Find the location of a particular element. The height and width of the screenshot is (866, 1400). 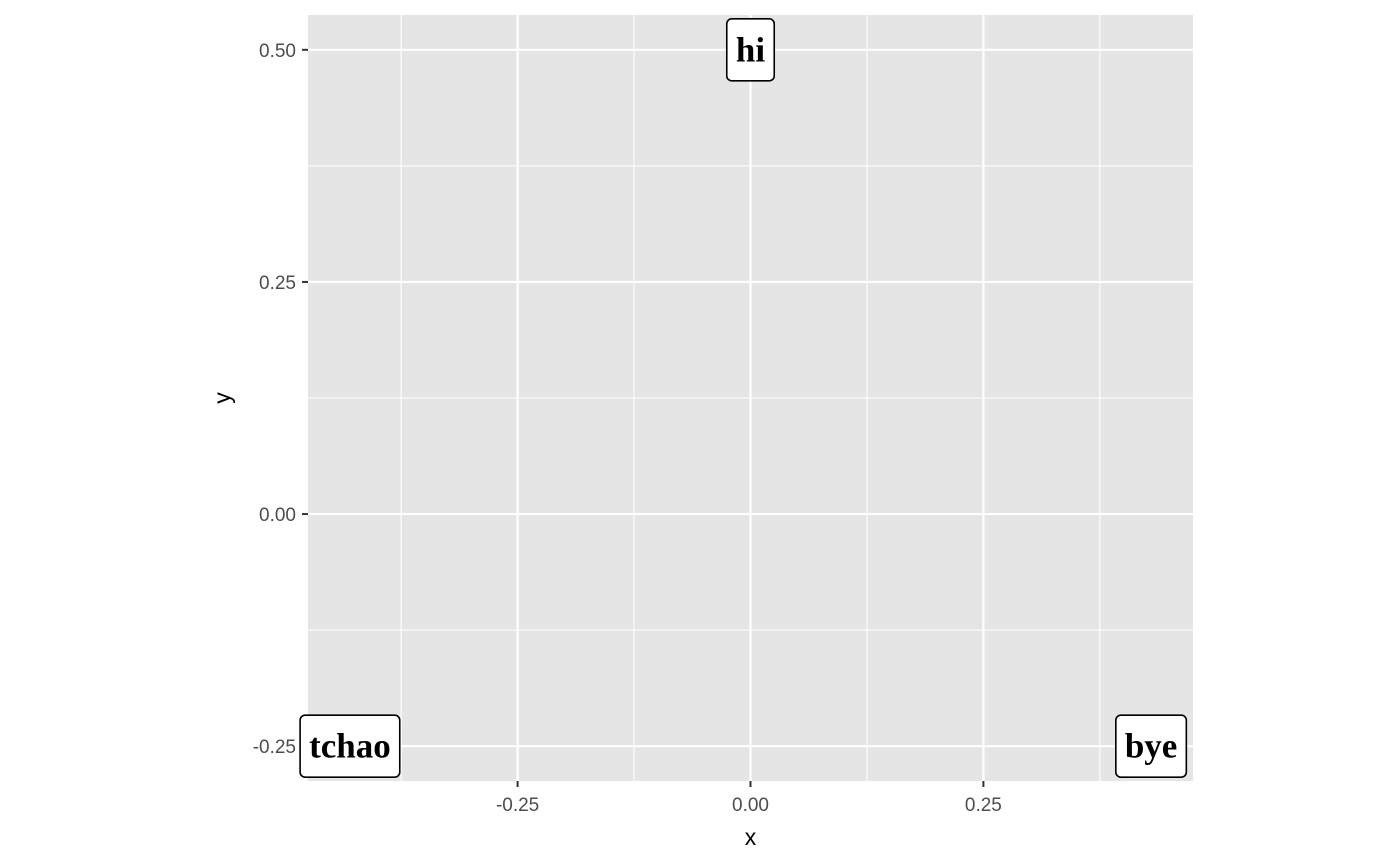

point-label-tchao: tchao is located at coordinates (350, 746).